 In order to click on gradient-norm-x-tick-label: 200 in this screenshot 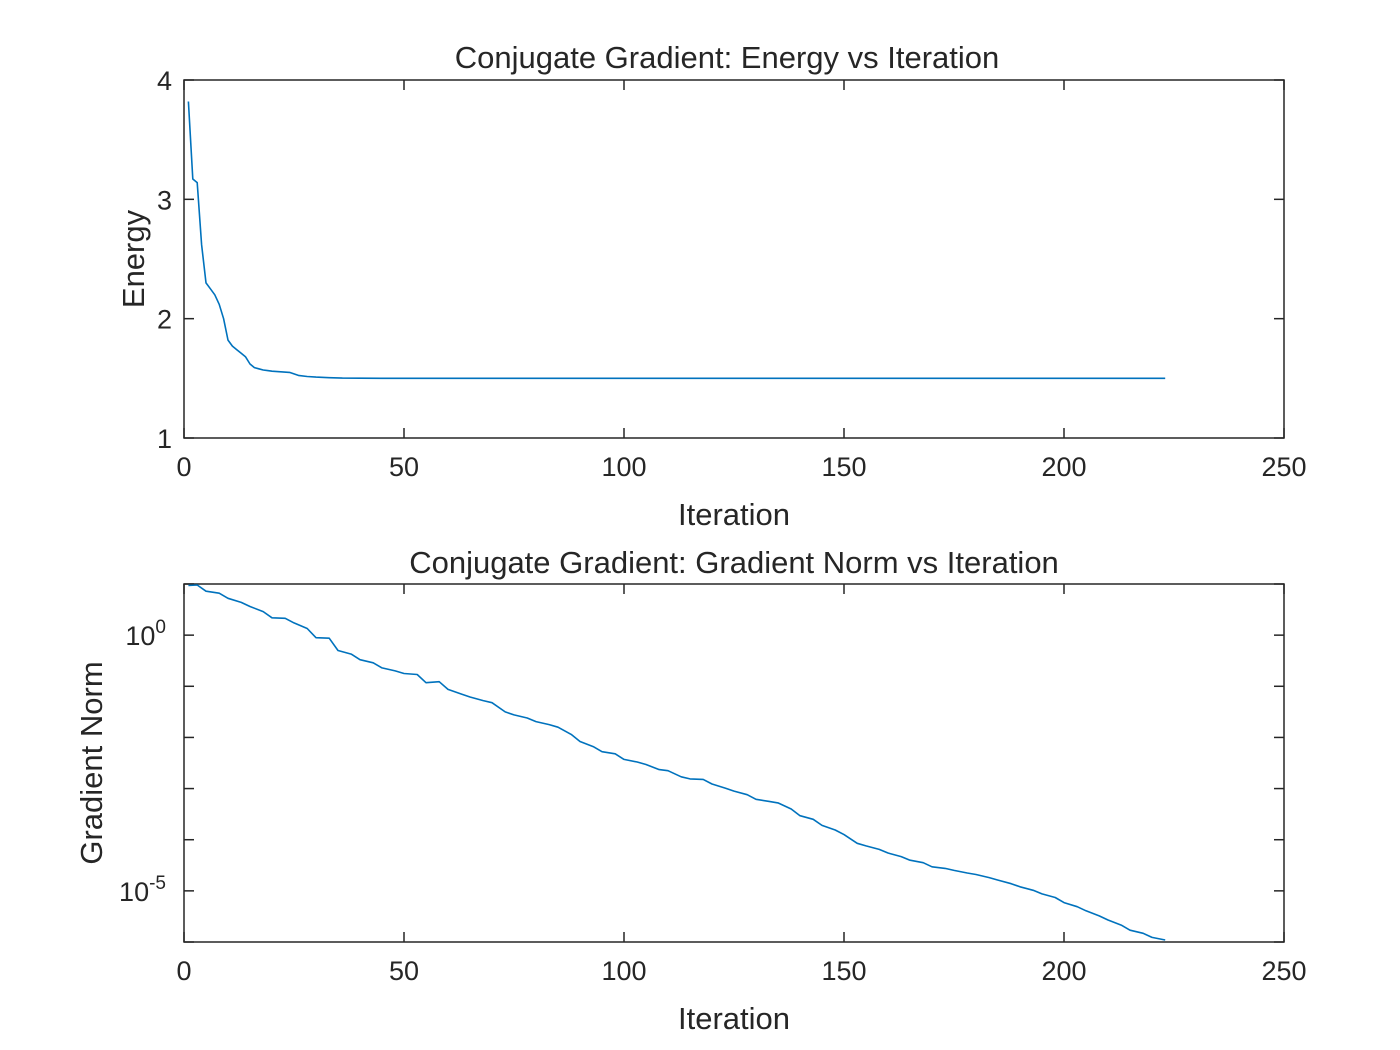, I will do `click(1063, 971)`.